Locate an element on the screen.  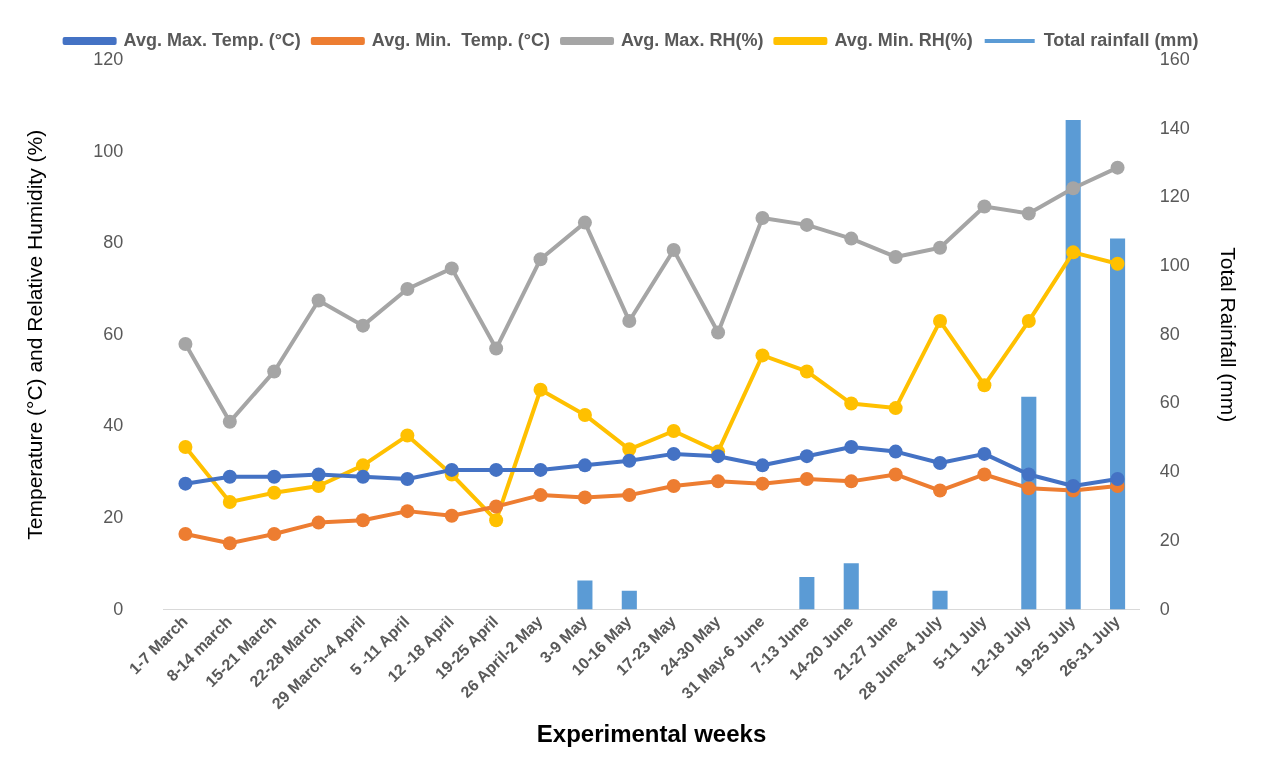
y2-tick-label: 120 is located at coordinates (1174, 196).